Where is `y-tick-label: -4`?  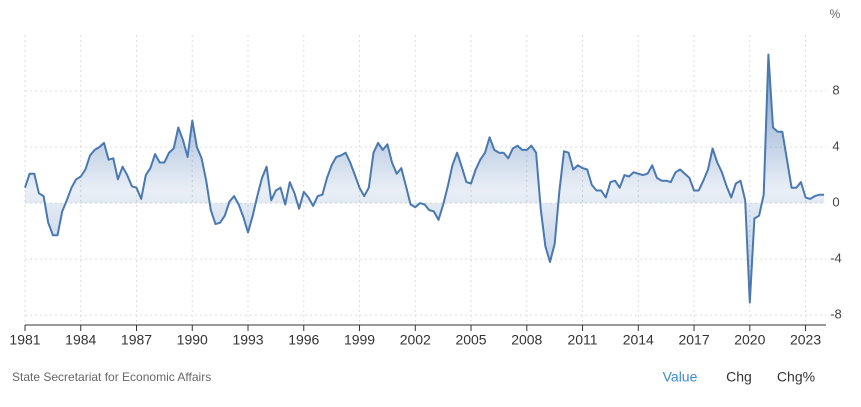
y-tick-label: -4 is located at coordinates (836, 258).